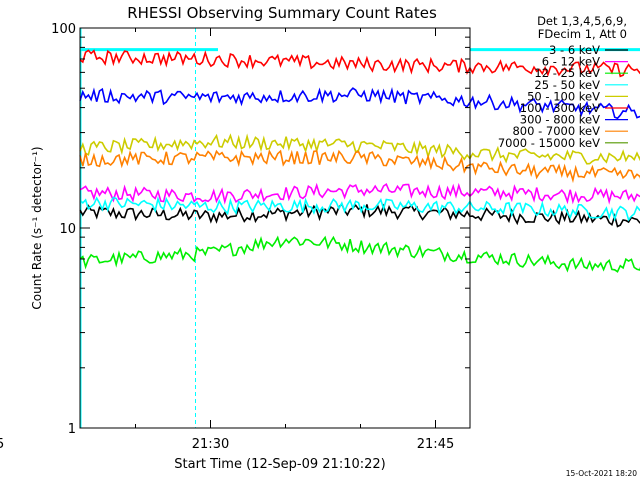 The height and width of the screenshot is (480, 640). Describe the element at coordinates (549, 143) in the screenshot. I see `legend-label-8: 7000 - 15000 keV` at that location.